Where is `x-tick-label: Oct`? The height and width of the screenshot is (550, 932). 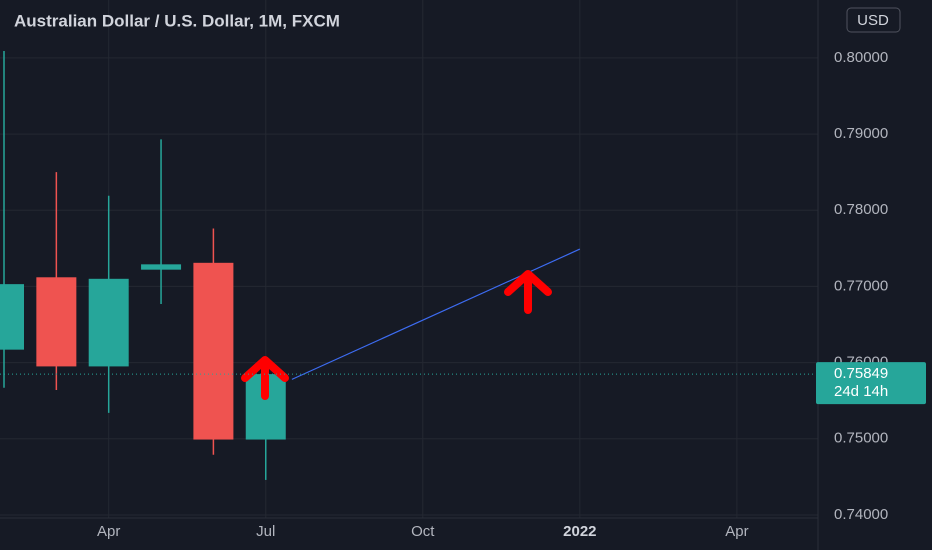
x-tick-label: Oct is located at coordinates (423, 531).